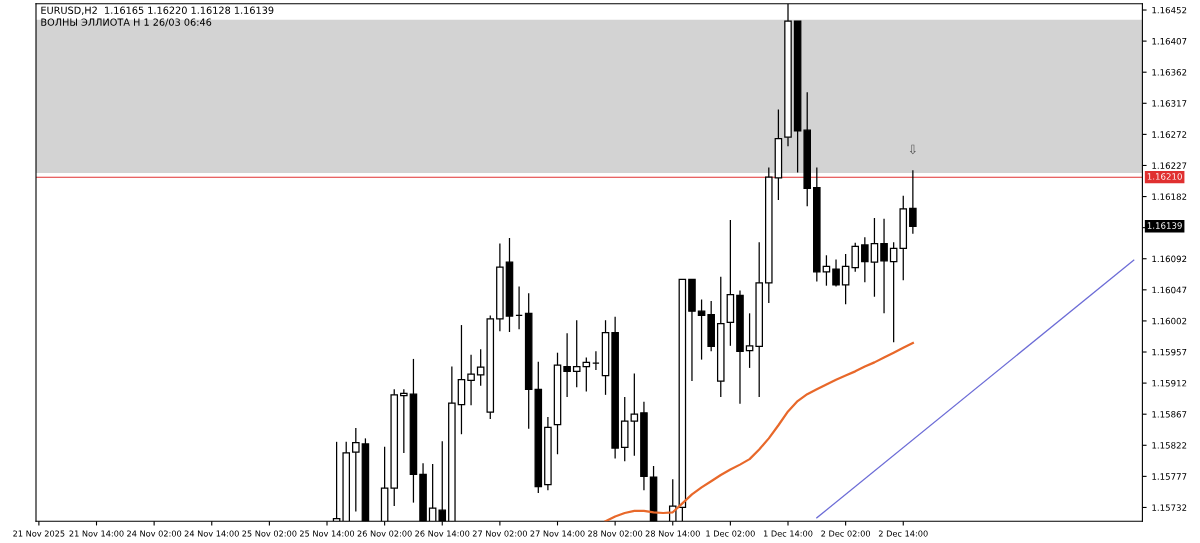  Describe the element at coordinates (211, 533) in the screenshot. I see `x-tick-label: 24 Nov 14:00` at that location.